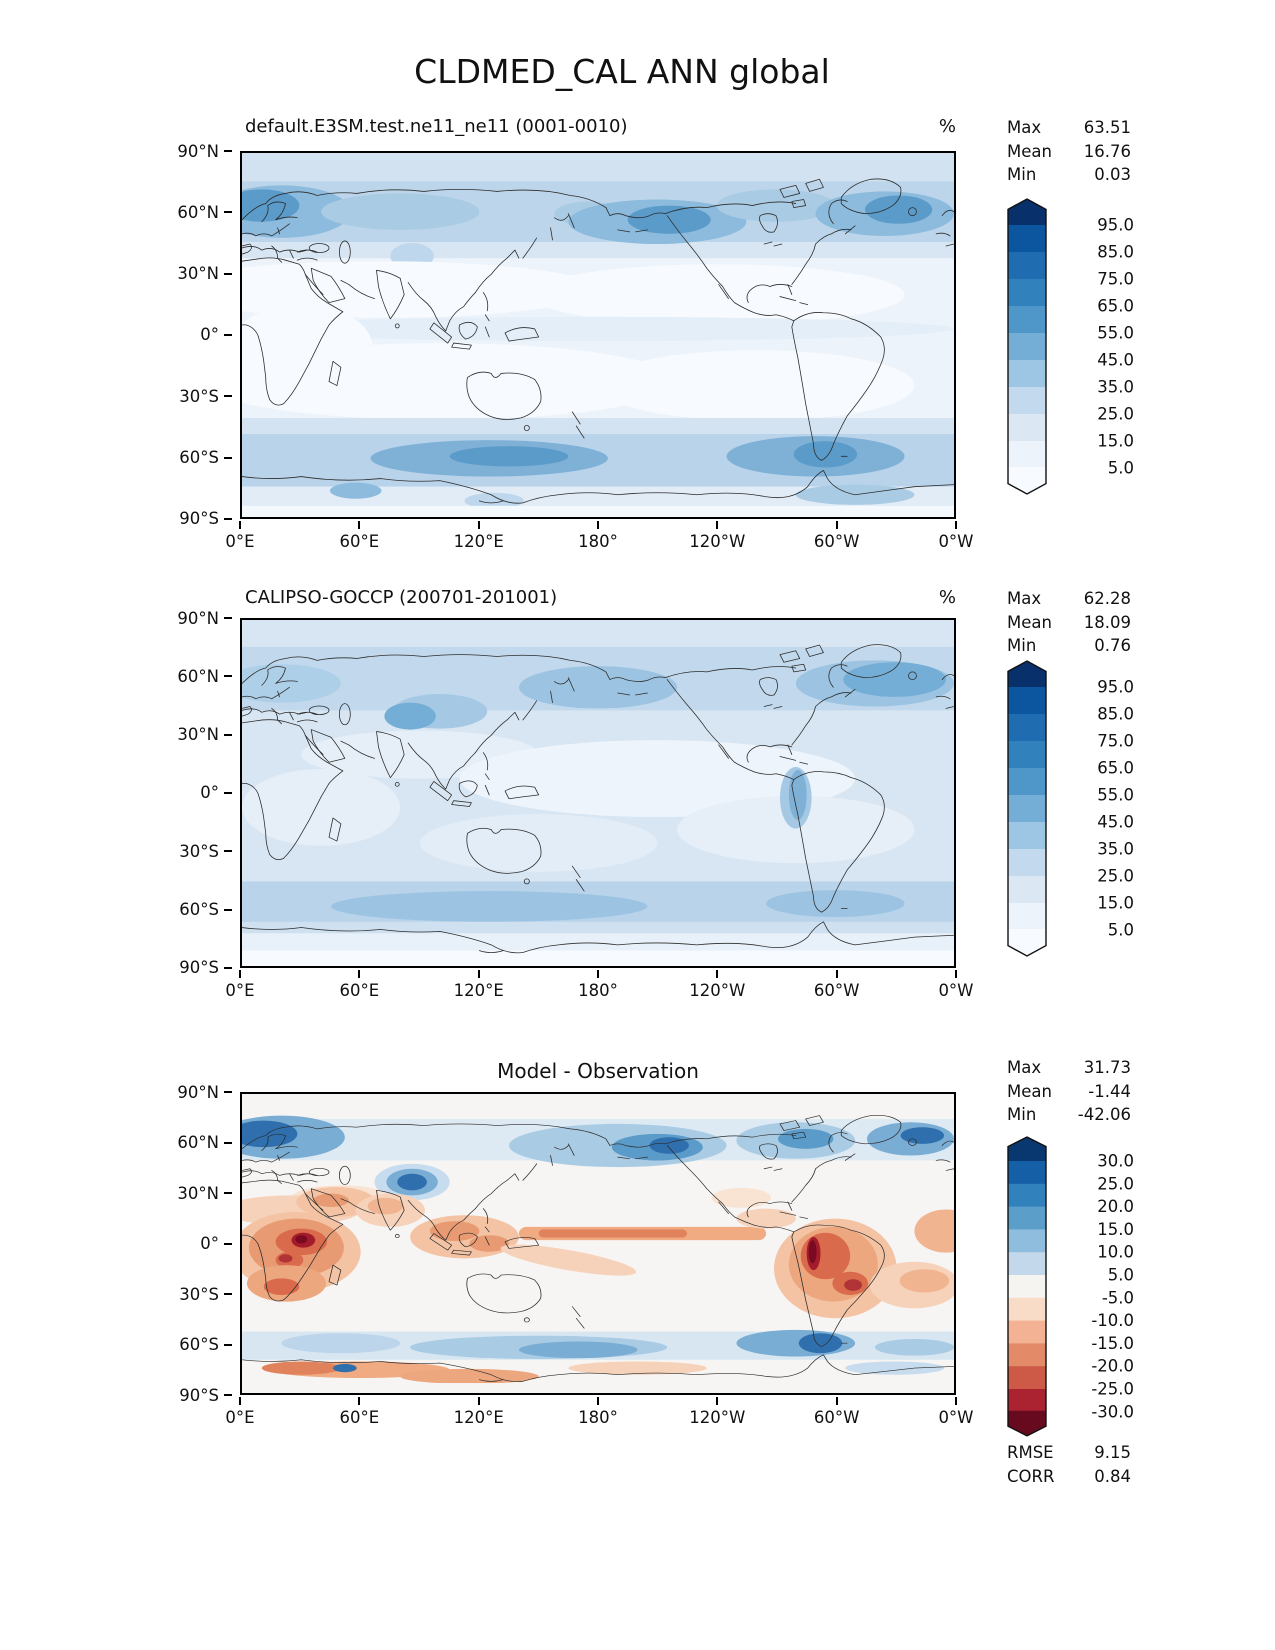 The height and width of the screenshot is (1650, 1275). I want to click on map-difference, so click(598, 1243).